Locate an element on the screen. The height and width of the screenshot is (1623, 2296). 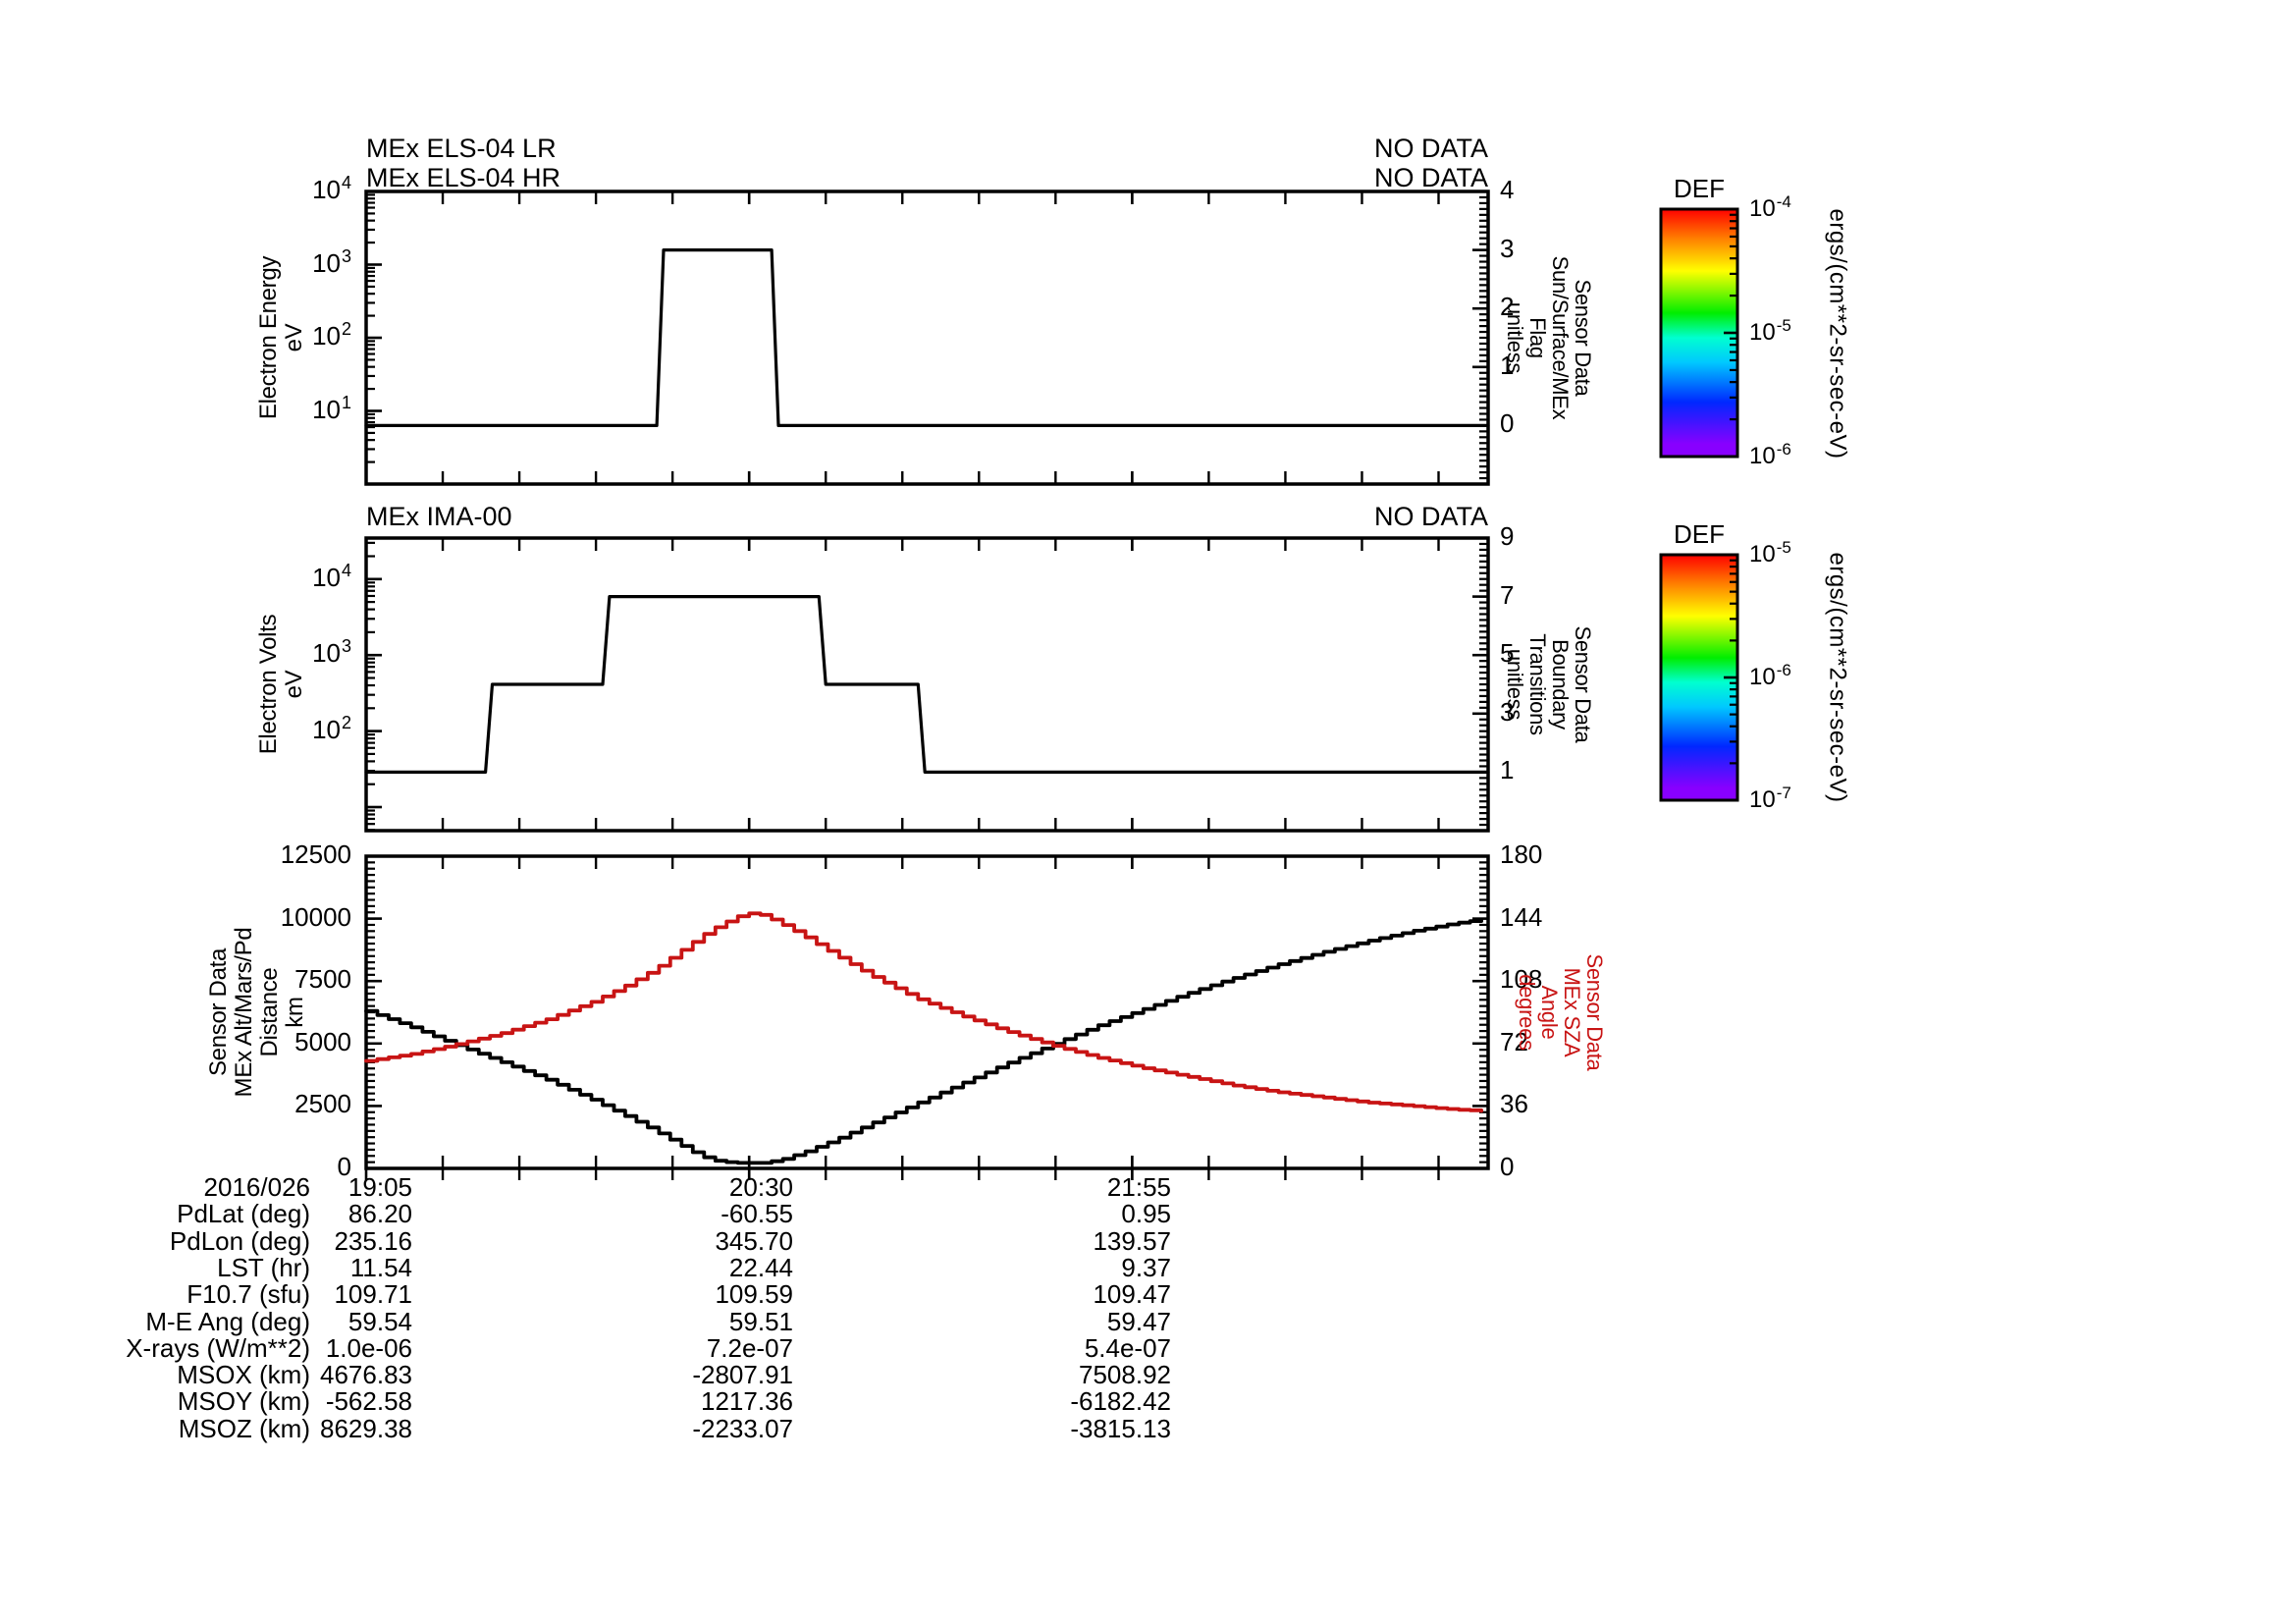
y-right-tick-label: 2 is located at coordinates (1507, 307).